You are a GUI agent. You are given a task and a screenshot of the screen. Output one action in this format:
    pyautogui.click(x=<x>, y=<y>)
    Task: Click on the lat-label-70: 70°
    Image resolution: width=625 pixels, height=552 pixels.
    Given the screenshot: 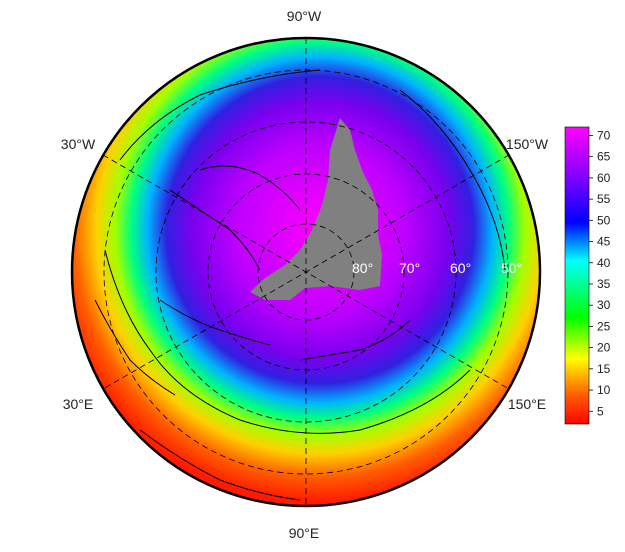 What is the action you would take?
    pyautogui.click(x=409, y=268)
    